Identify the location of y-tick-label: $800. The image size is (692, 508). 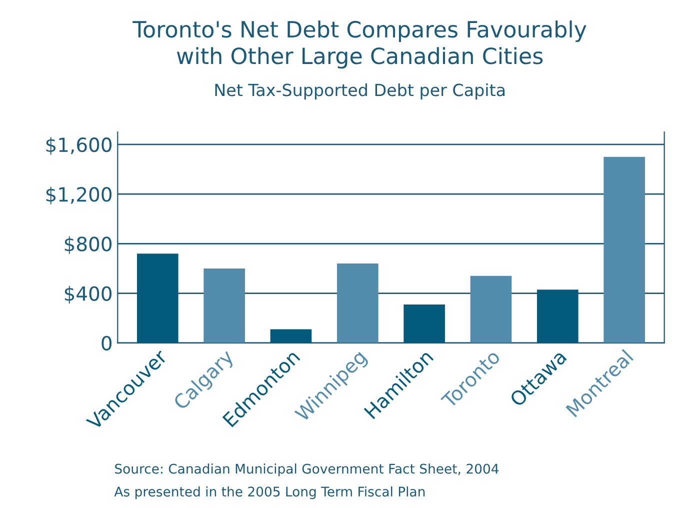
(88, 245).